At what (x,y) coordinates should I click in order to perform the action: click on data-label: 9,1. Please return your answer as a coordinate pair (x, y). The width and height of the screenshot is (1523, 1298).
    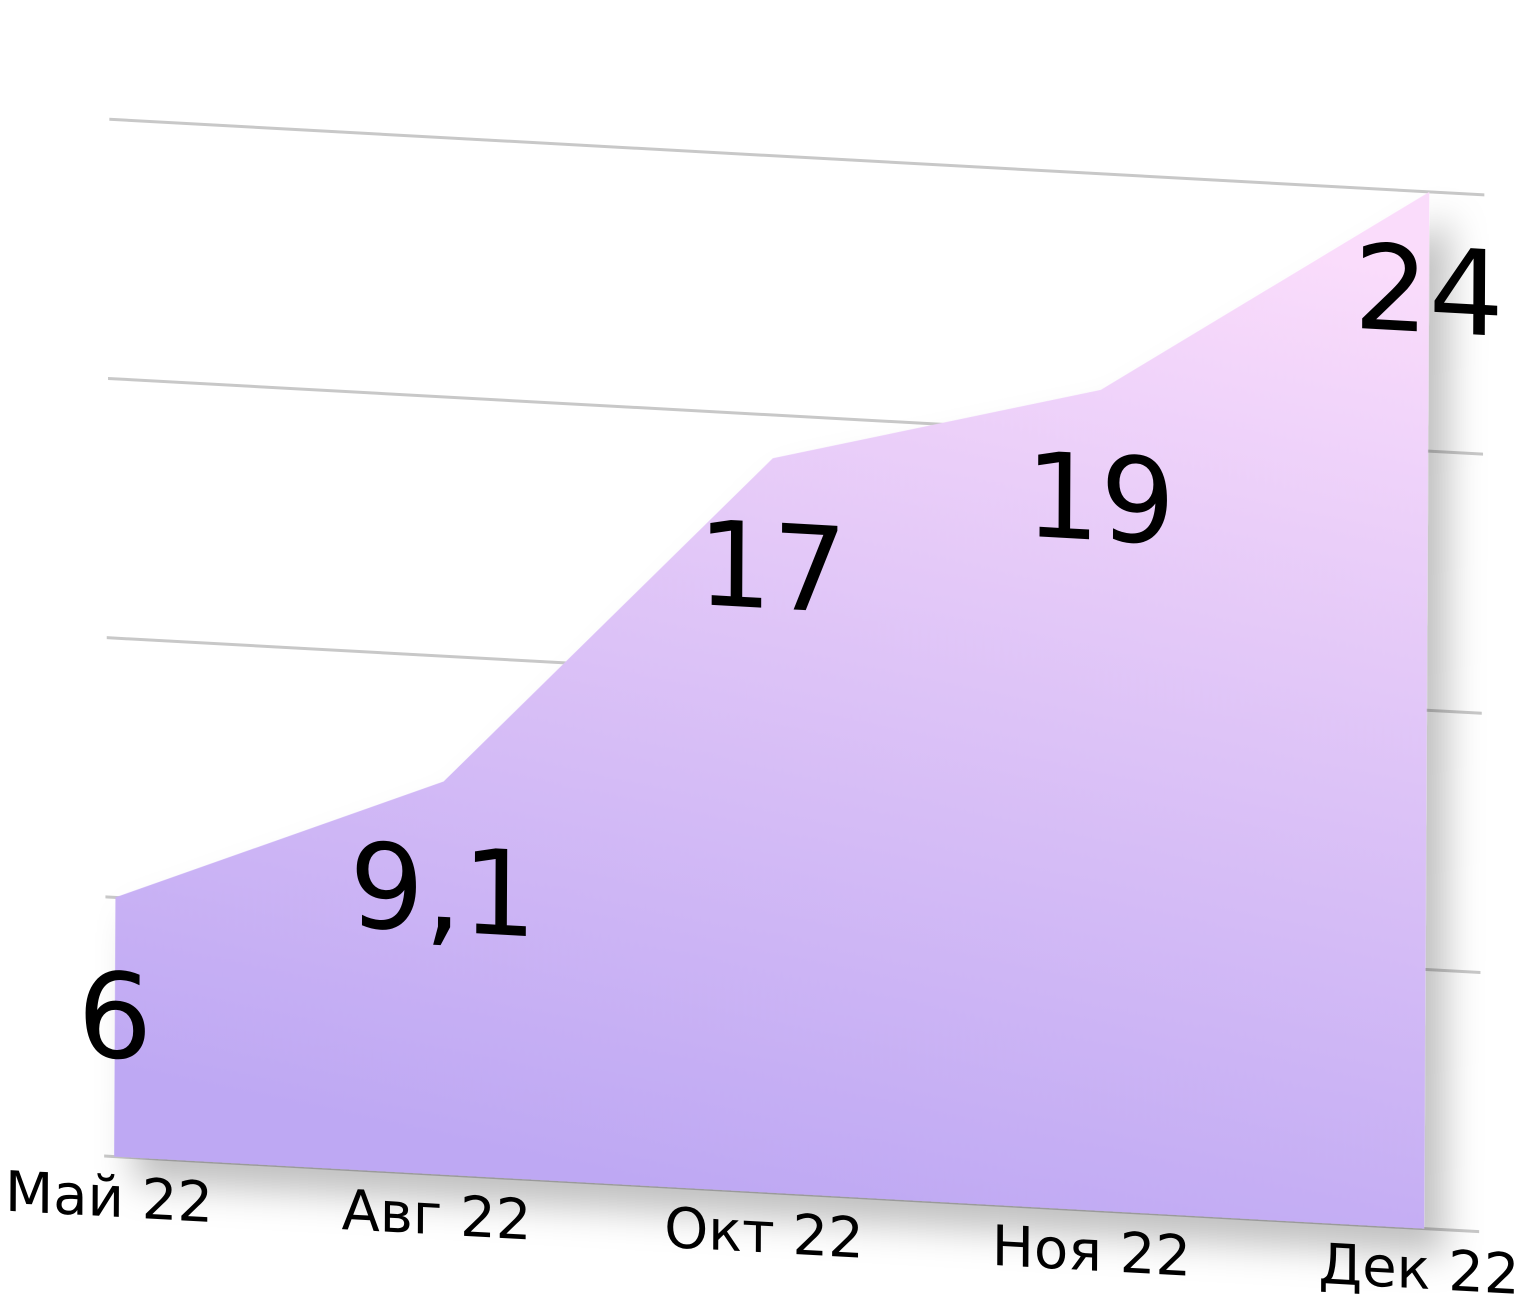
    Looking at the image, I should click on (443, 890).